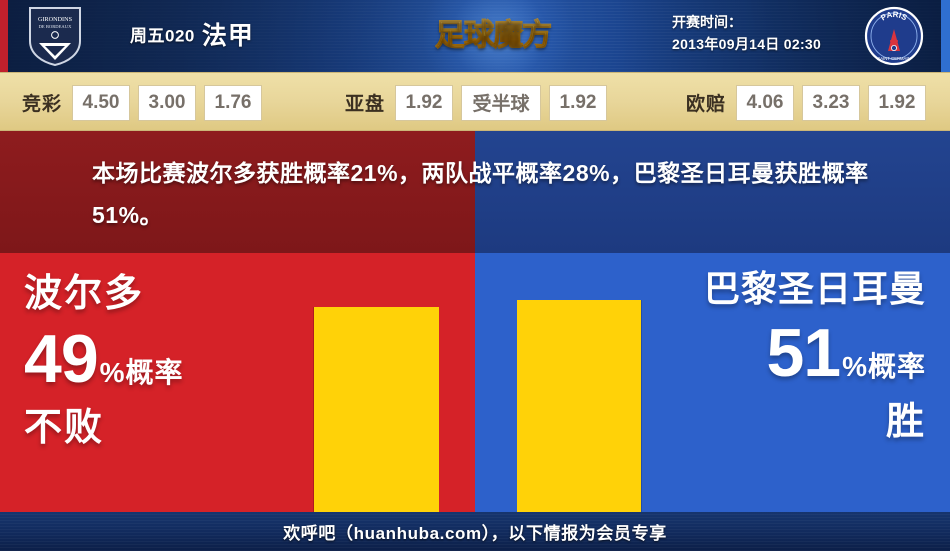  Describe the element at coordinates (376, 409) in the screenshot. I see `home-probability-bar` at that location.